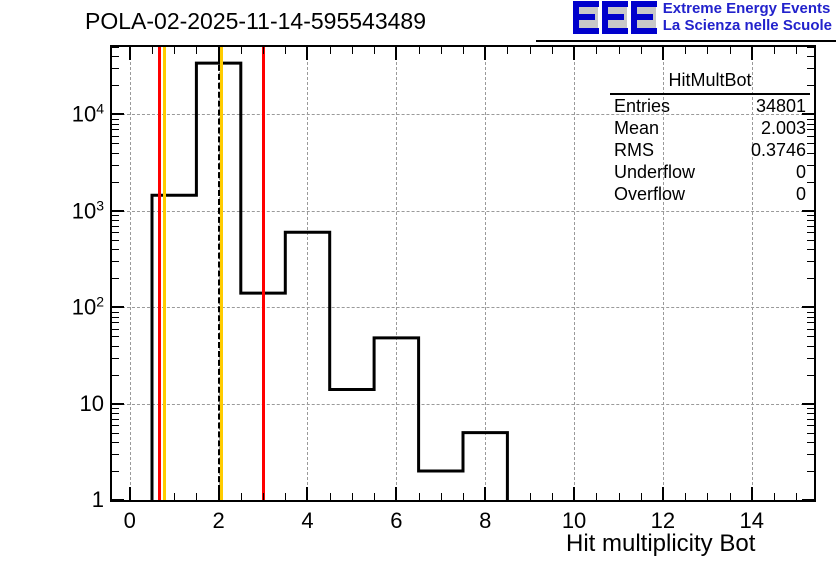  Describe the element at coordinates (307, 520) in the screenshot. I see `x-axis-tick-label: 4` at that location.